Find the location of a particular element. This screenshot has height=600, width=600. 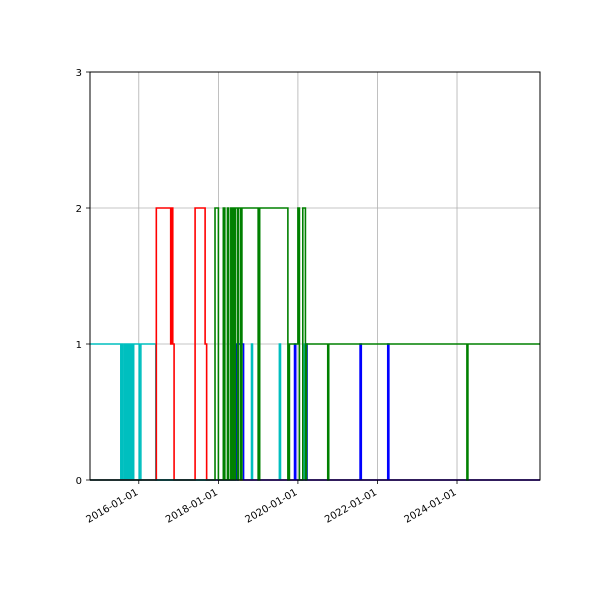

y-tick-label: 1 is located at coordinates (79, 345).